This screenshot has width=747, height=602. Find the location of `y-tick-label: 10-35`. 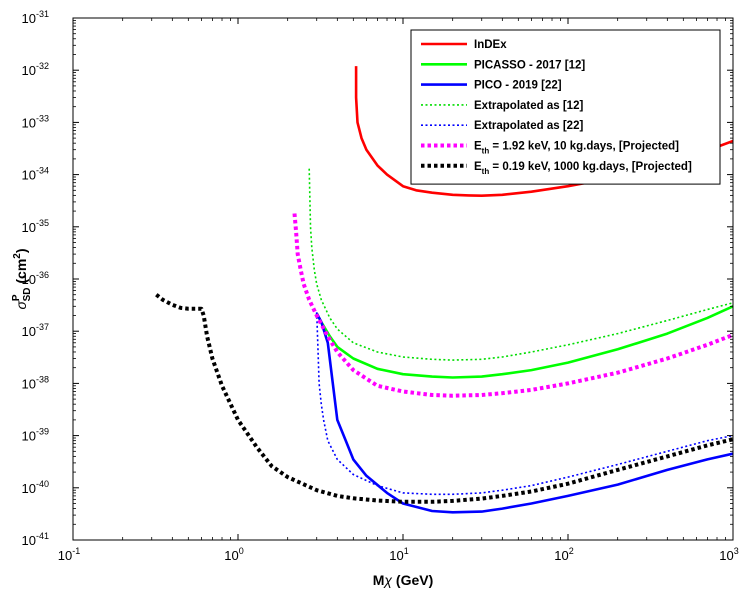

y-tick-label: 10-35 is located at coordinates (35, 226).